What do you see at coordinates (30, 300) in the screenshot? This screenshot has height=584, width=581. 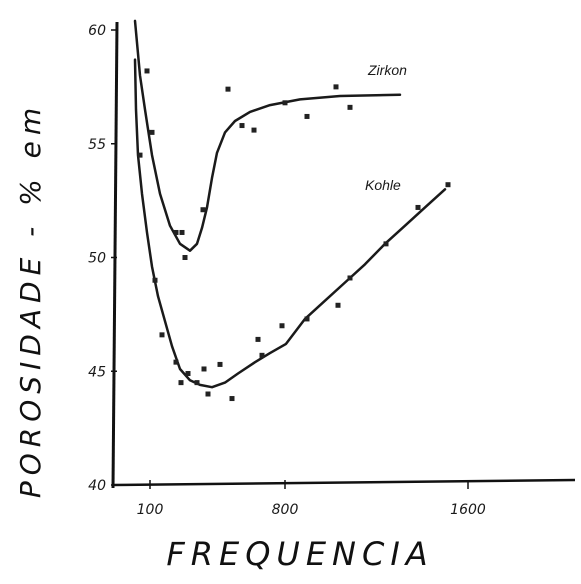 I see `y-axis-title: POROSIDADE - % em` at bounding box center [30, 300].